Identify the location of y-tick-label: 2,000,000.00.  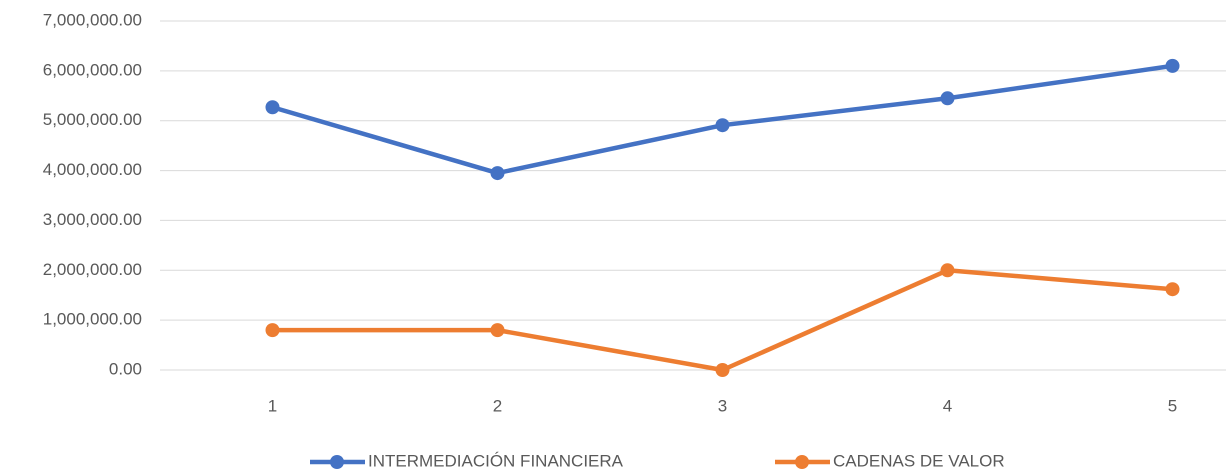
(92, 269).